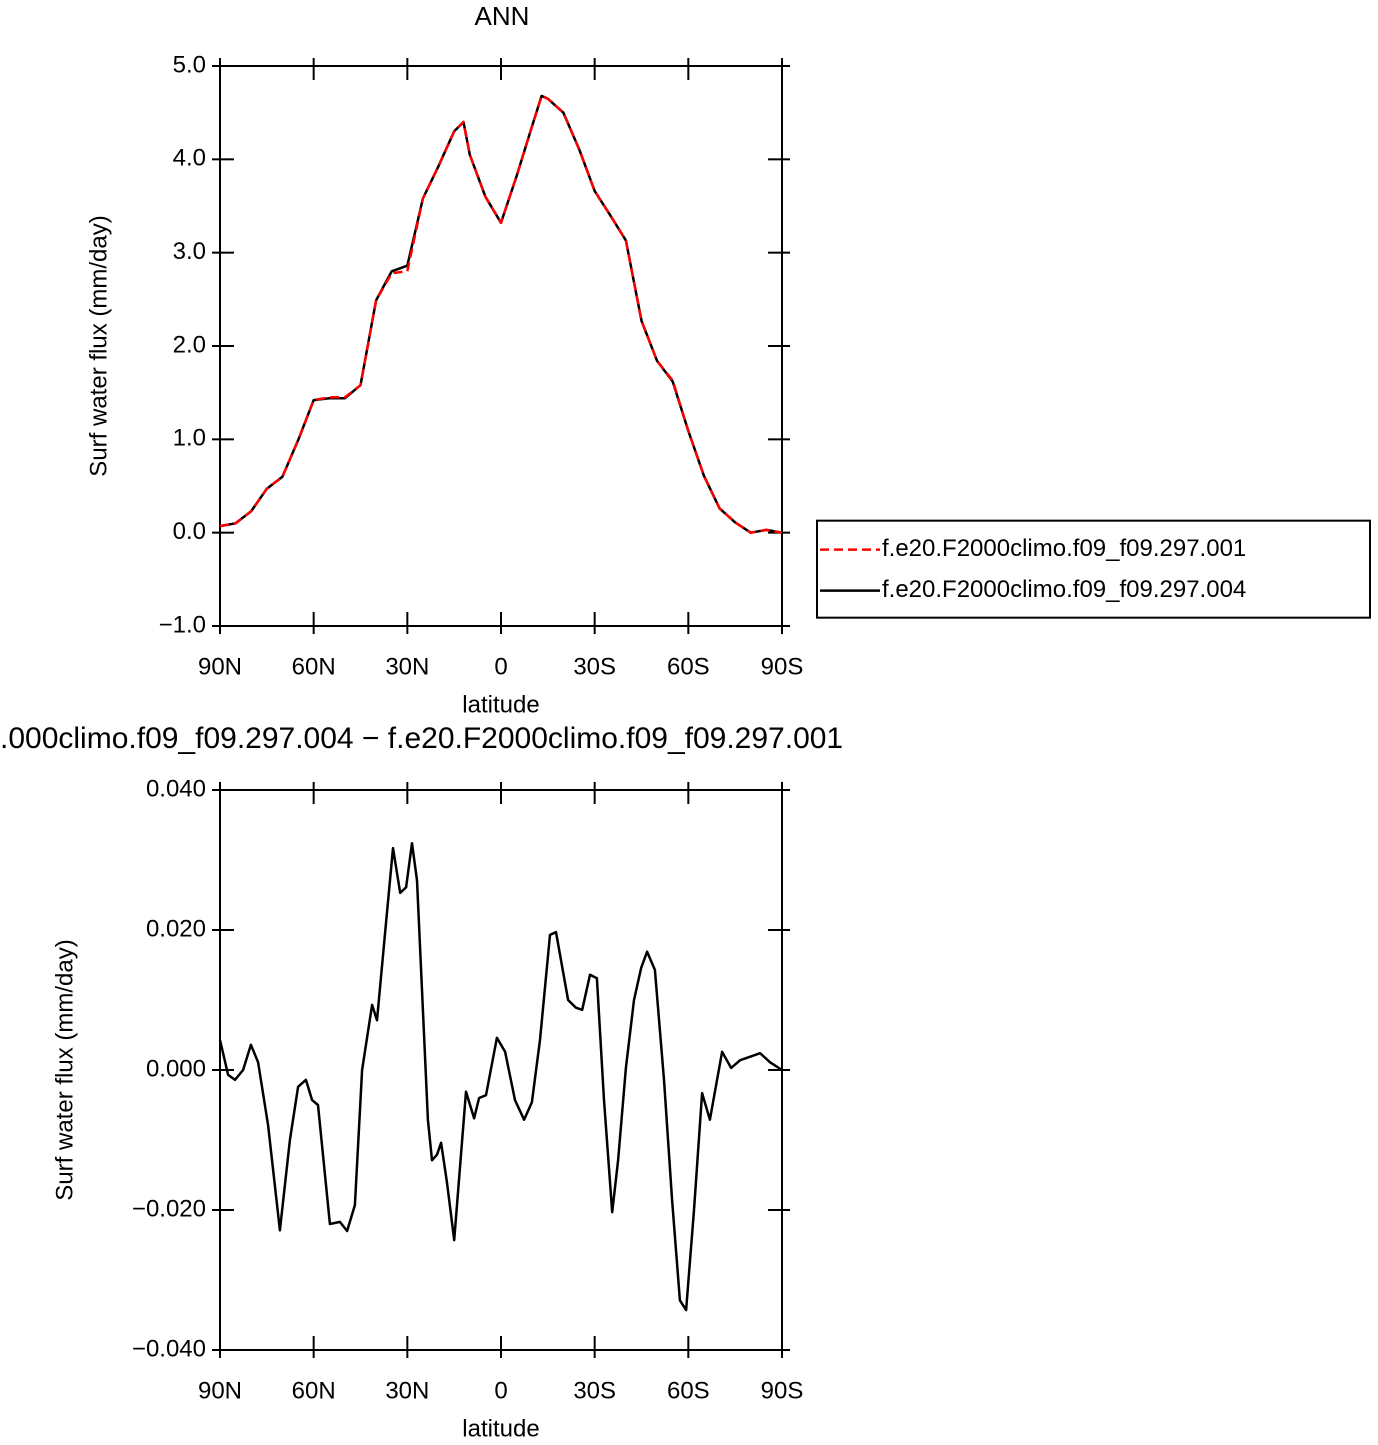  Describe the element at coordinates (1064, 548) in the screenshot. I see `legend-label: f.e20.F2000climo.f09_f09.297.001` at that location.